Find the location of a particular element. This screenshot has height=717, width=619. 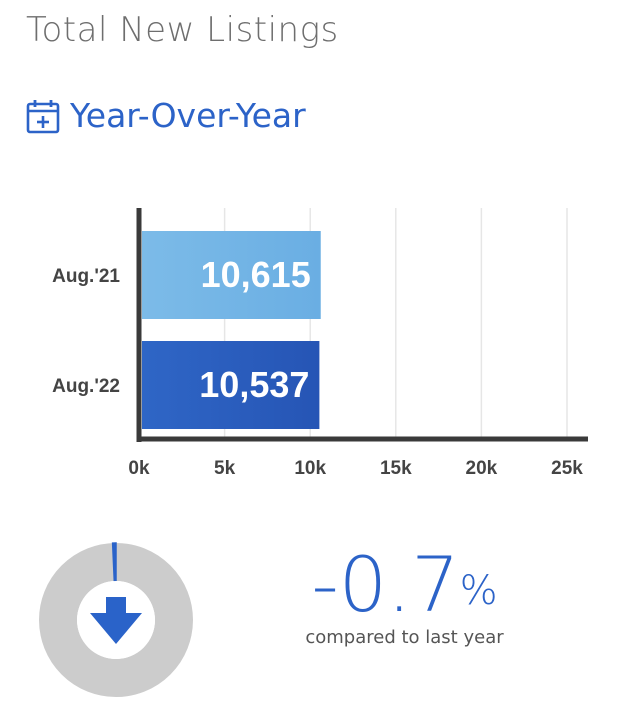

change-percent: -0.7% is located at coordinates (404, 585).